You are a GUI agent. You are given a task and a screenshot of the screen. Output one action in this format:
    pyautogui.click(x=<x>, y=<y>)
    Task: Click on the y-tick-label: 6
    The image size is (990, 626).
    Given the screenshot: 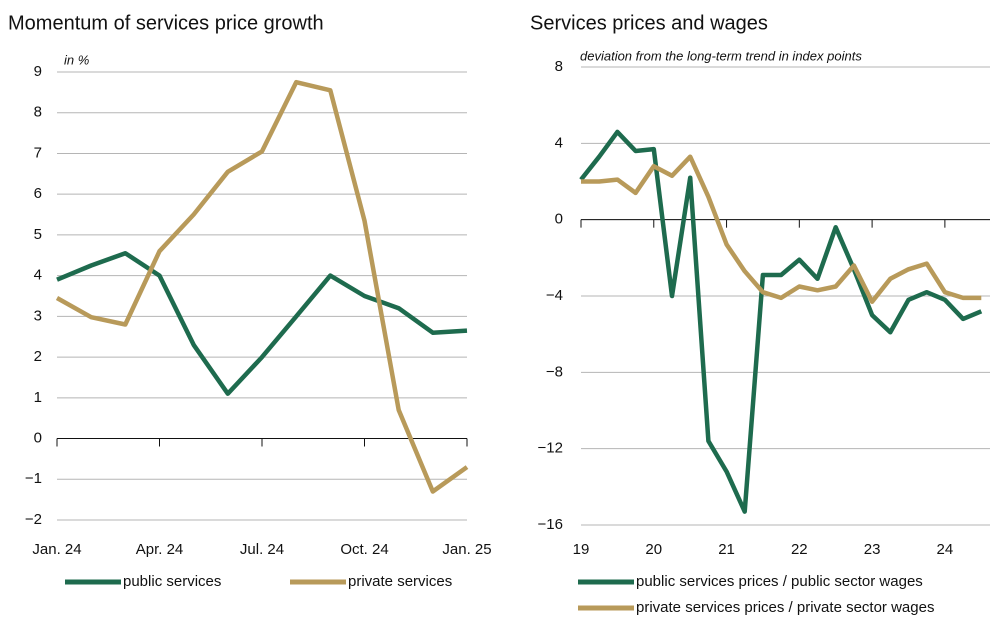 What is the action you would take?
    pyautogui.click(x=38, y=193)
    